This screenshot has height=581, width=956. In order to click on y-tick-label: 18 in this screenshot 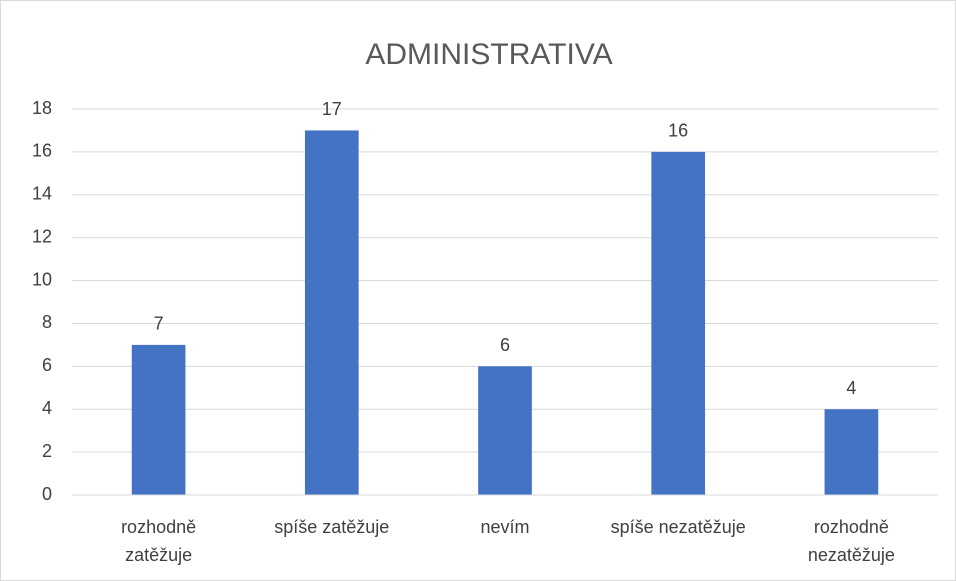, I will do `click(42, 108)`.